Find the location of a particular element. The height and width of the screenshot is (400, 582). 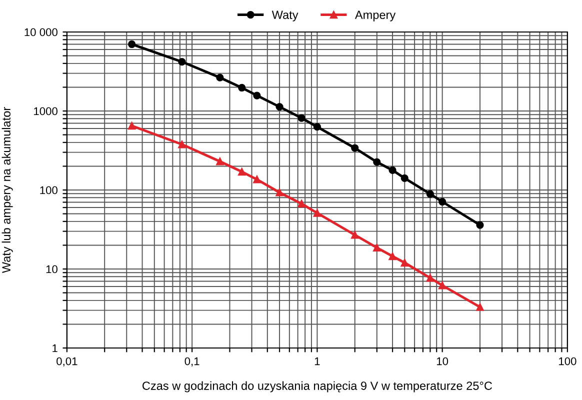

x-tick-label: 100 is located at coordinates (567, 361).